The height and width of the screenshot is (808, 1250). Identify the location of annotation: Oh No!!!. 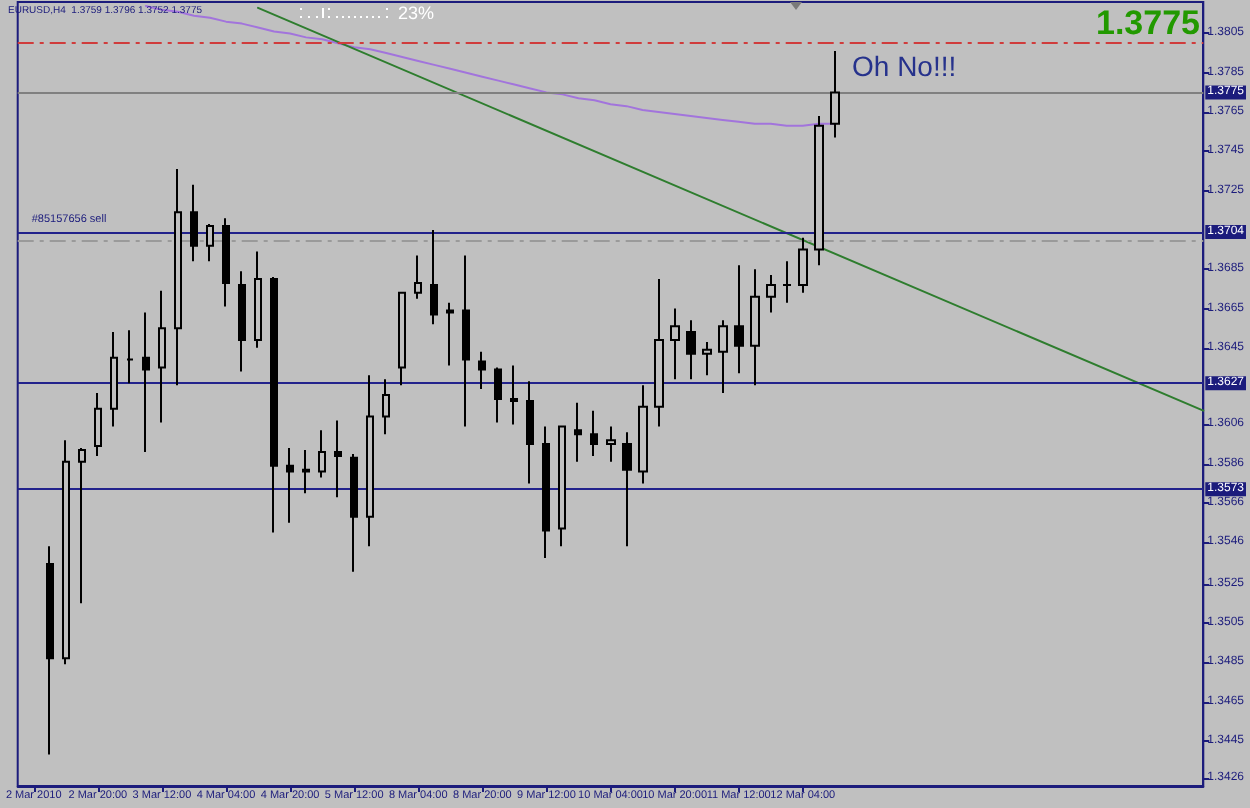
(904, 66).